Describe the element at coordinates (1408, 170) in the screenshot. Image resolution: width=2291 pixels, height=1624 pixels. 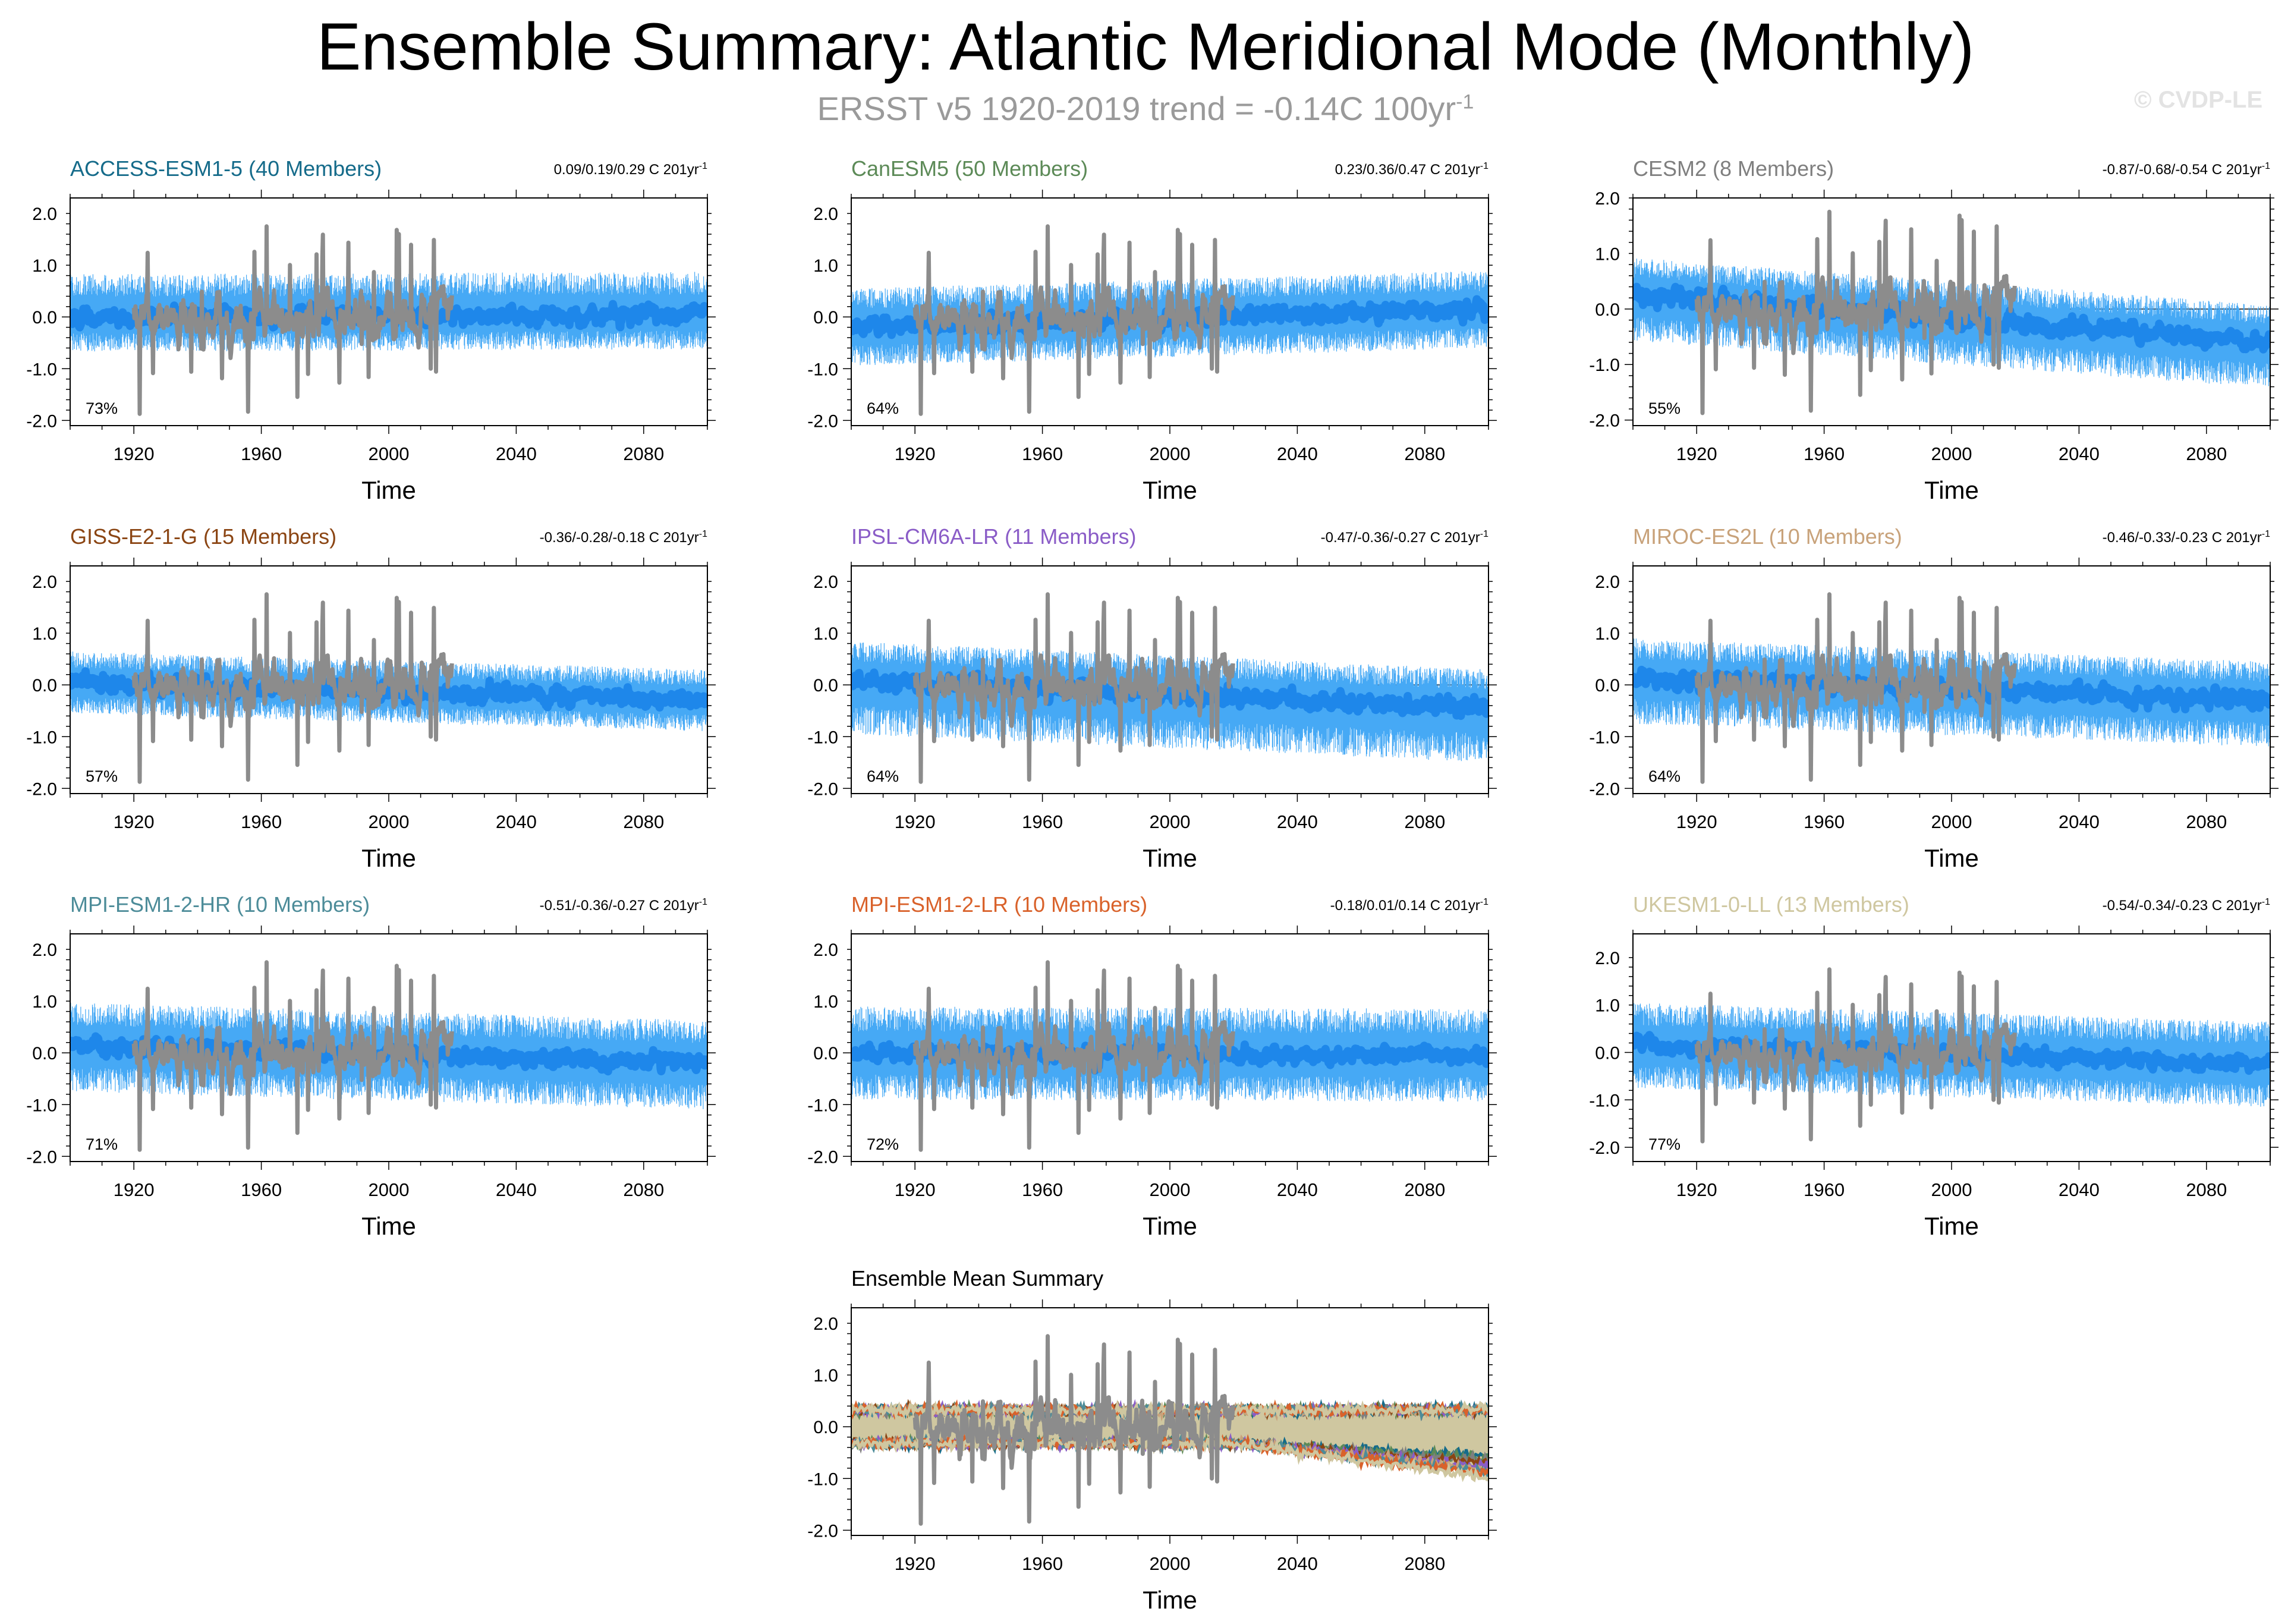
I see `trend-text: 0.23/0.36/0.47 C 201yr` at that location.